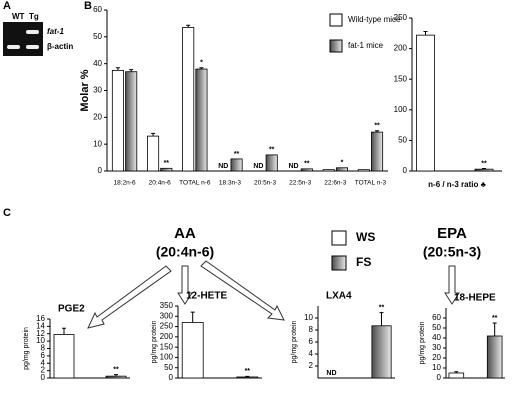  I want to click on legend-label: FS, so click(363, 262).